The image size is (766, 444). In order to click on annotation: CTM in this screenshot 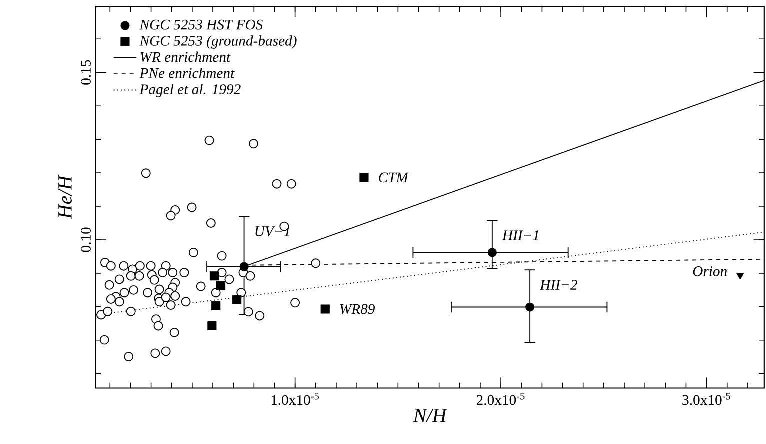, I will do `click(394, 177)`.